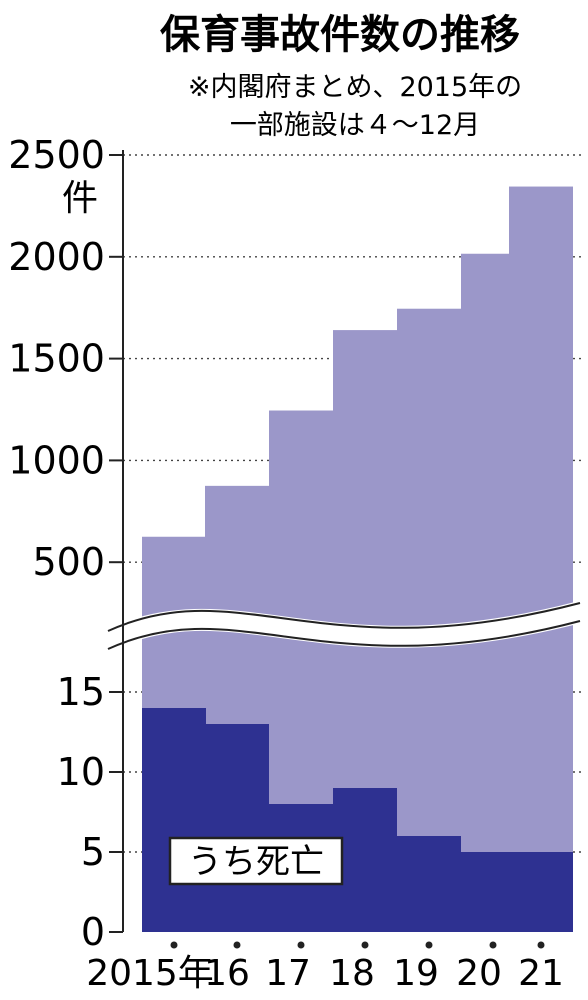 The image size is (588, 1000). I want to click on x-tick-label: 19, so click(416, 973).